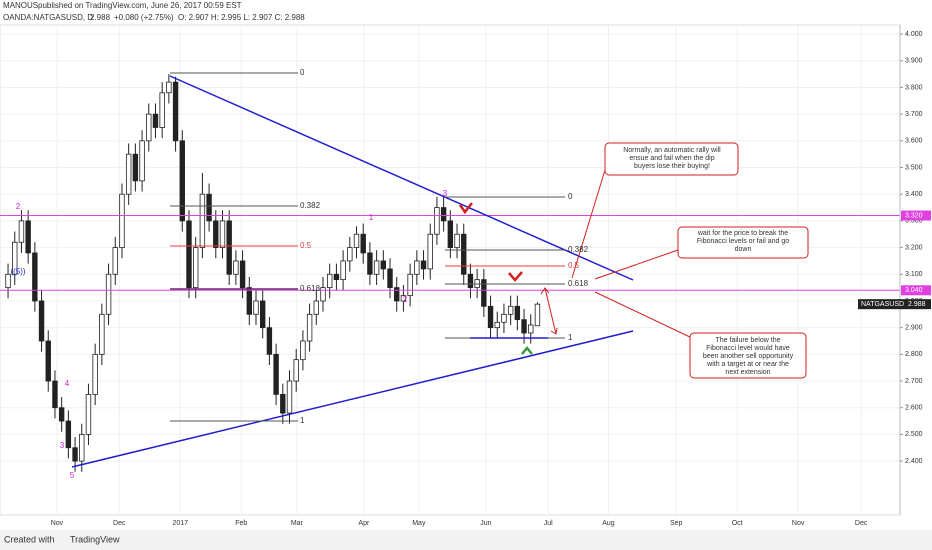 This screenshot has width=932, height=550. I want to click on x-tick-label: Jul, so click(548, 523).